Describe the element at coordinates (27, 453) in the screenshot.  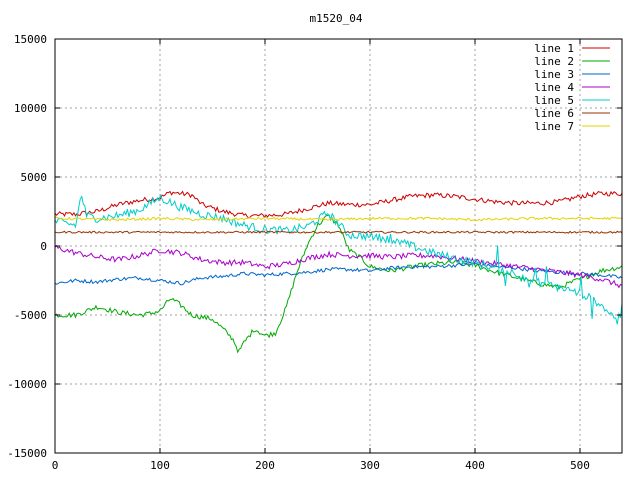
I see `y-tick-label: -15000` at that location.